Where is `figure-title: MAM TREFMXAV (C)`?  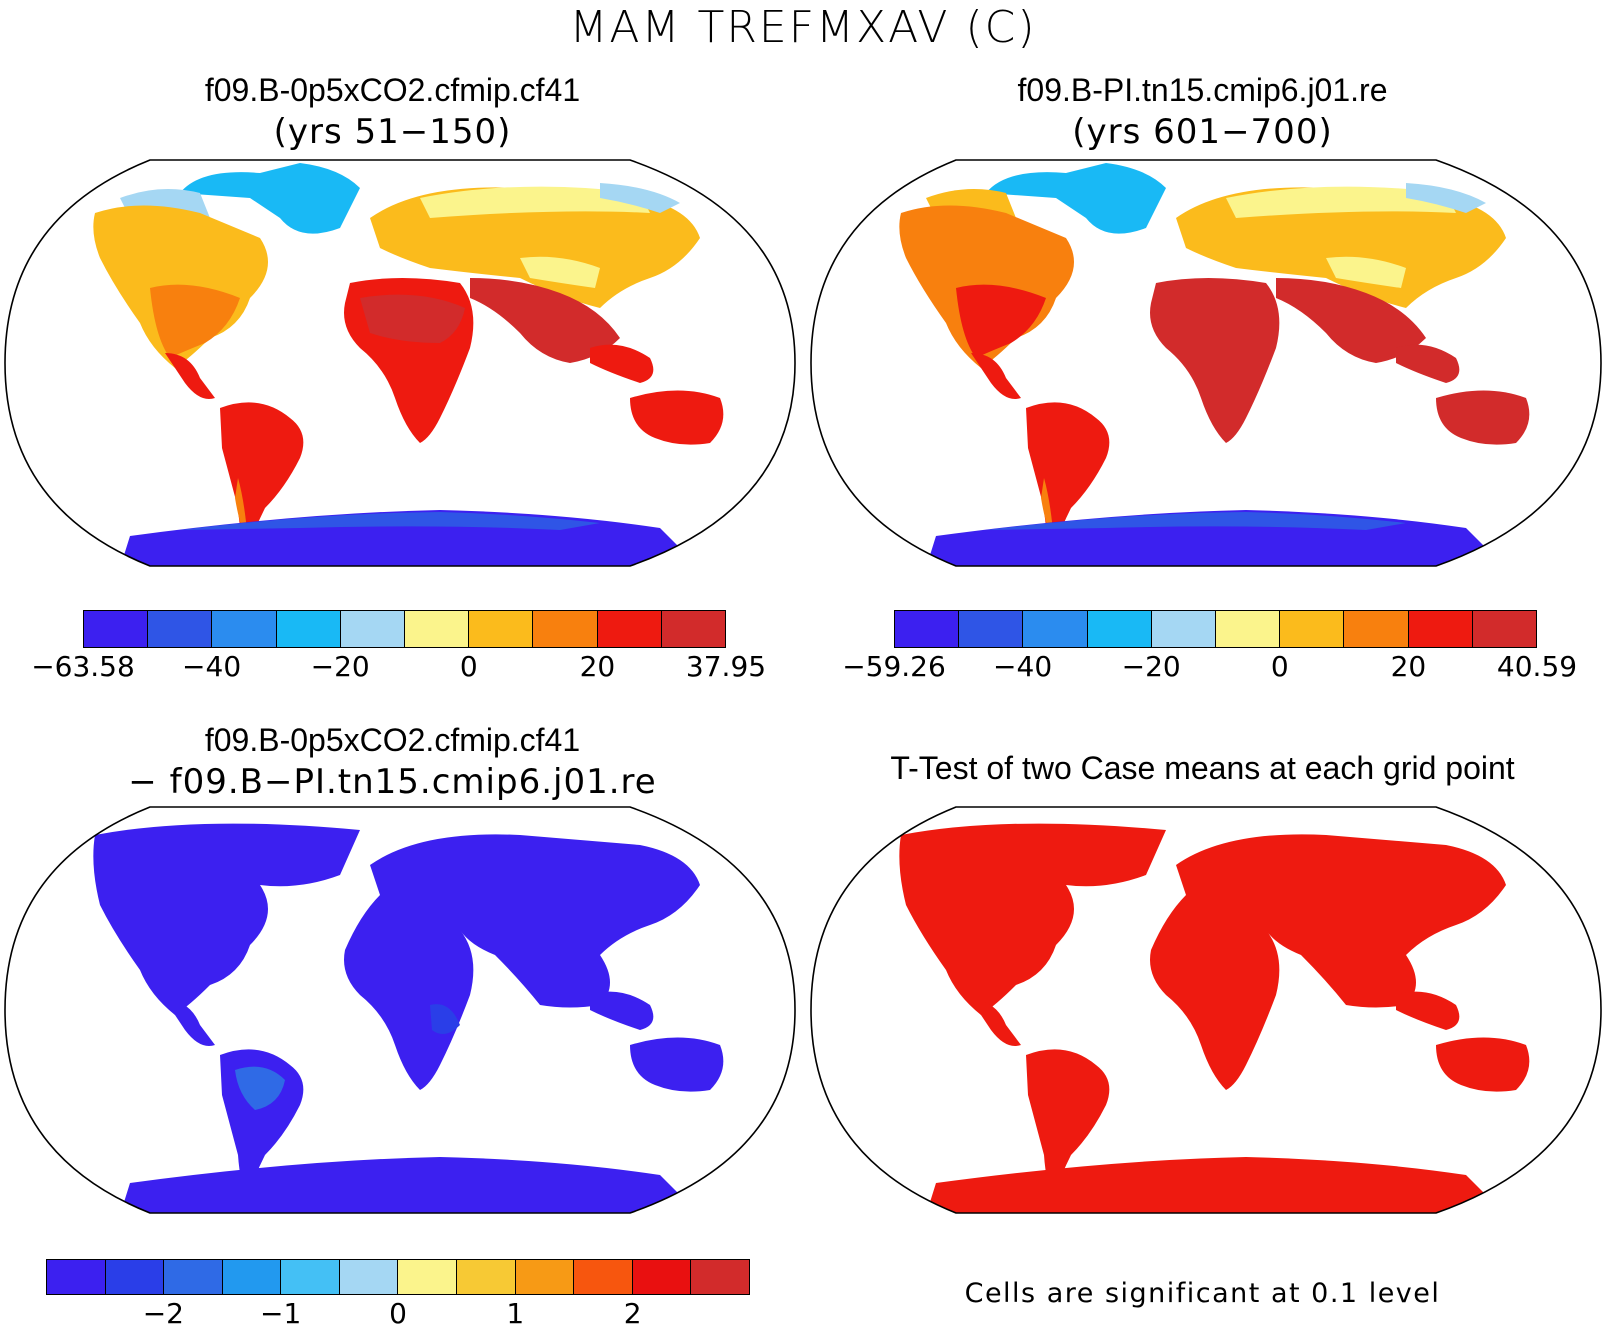 figure-title: MAM TREFMXAV (C) is located at coordinates (803, 27).